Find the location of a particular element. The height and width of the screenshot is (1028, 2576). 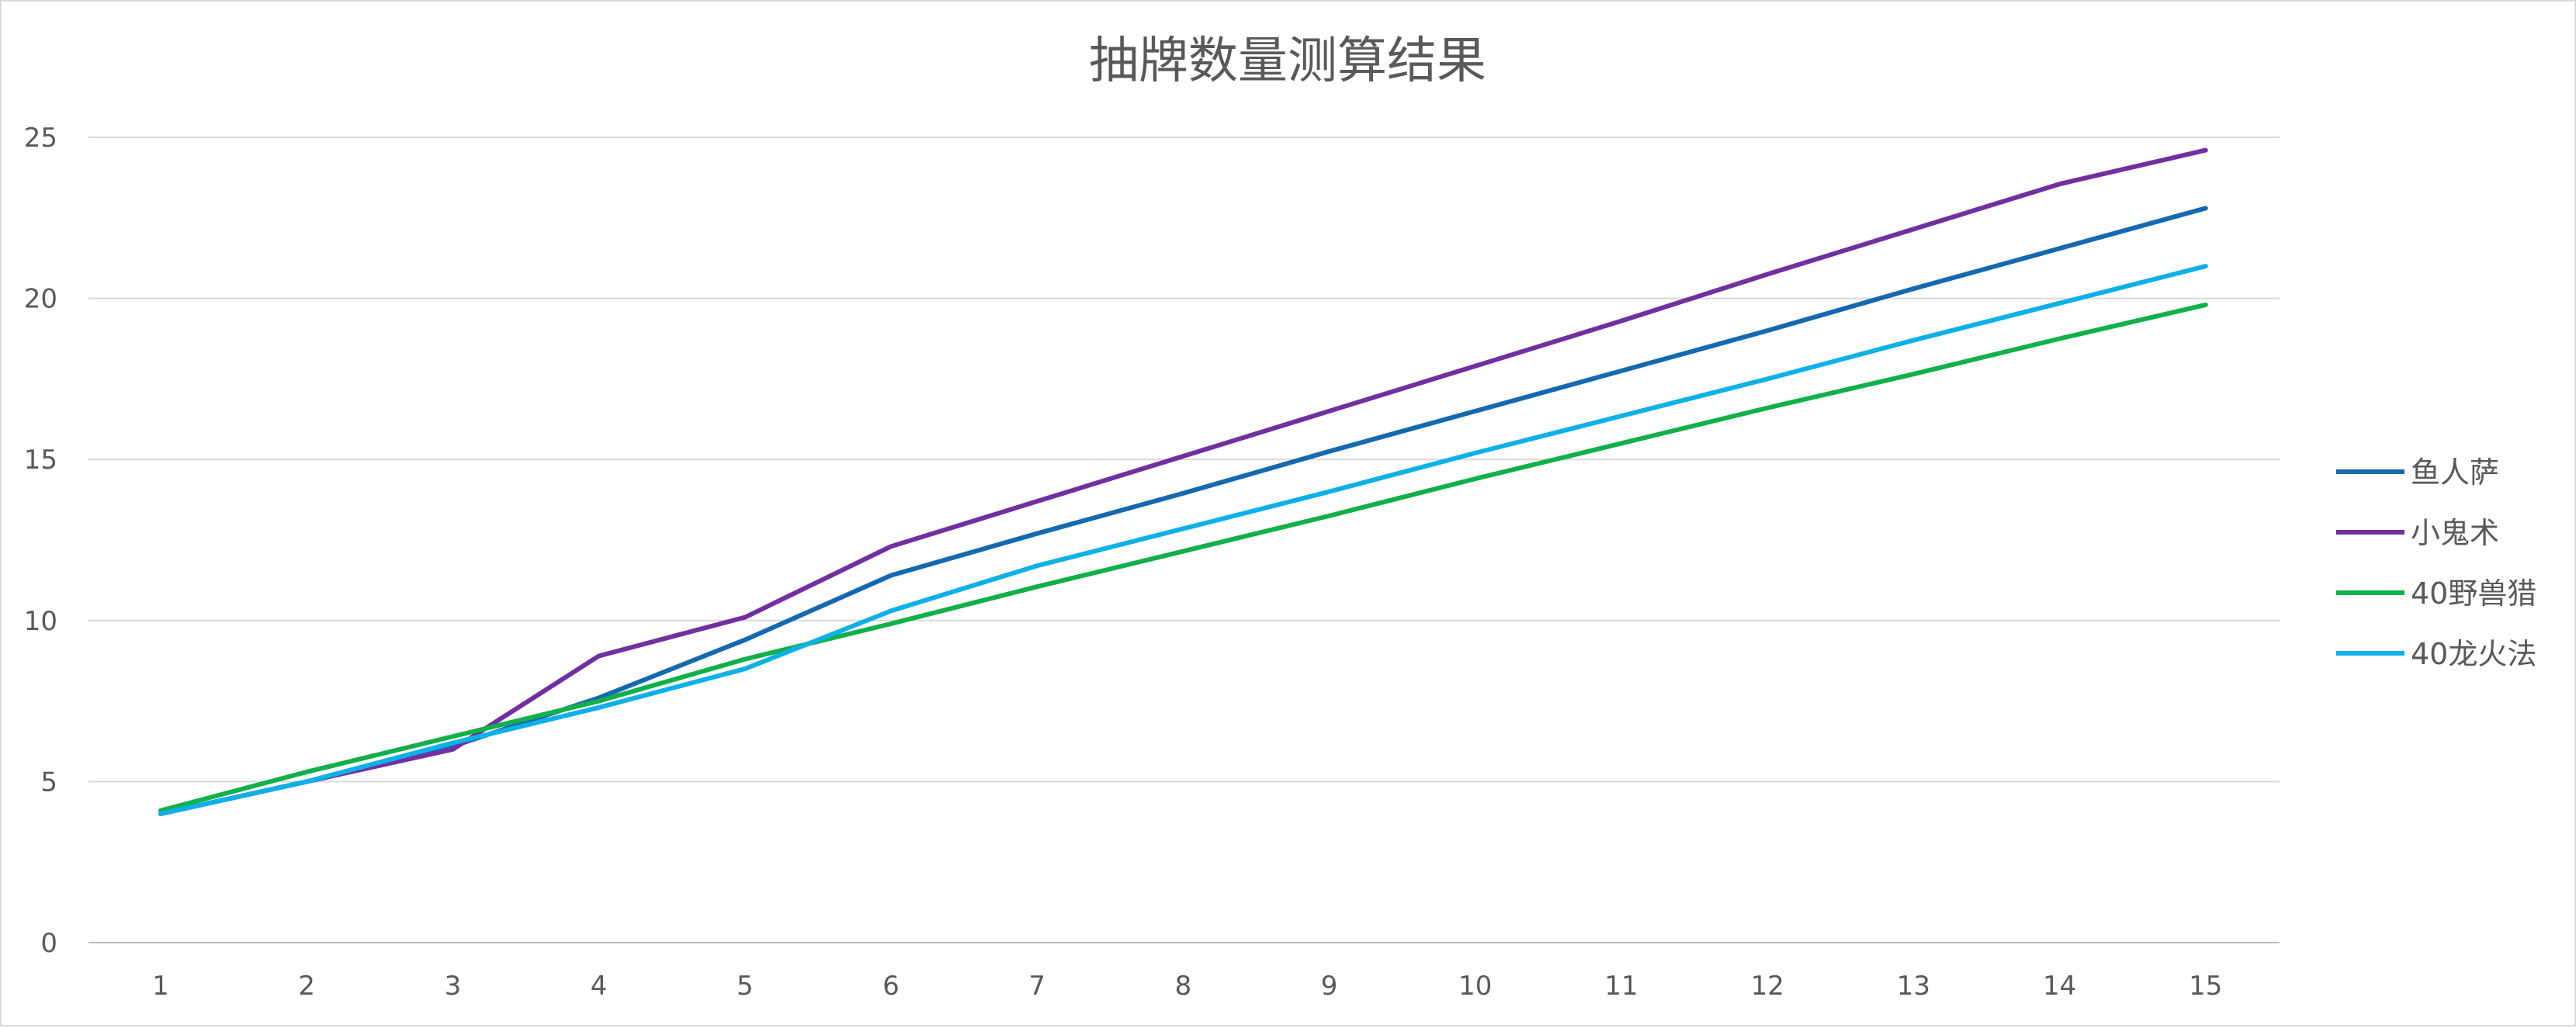

y-tick-label: 25 is located at coordinates (40, 138).